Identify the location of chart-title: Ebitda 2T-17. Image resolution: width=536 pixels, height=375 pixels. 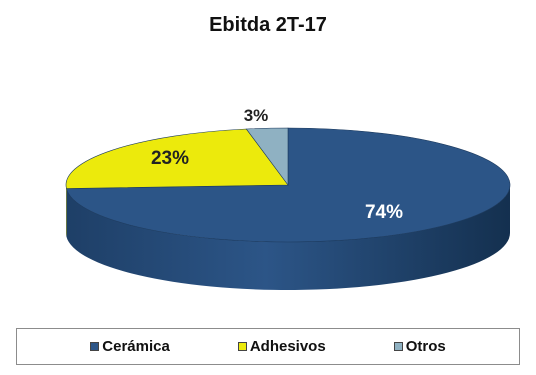
(268, 25).